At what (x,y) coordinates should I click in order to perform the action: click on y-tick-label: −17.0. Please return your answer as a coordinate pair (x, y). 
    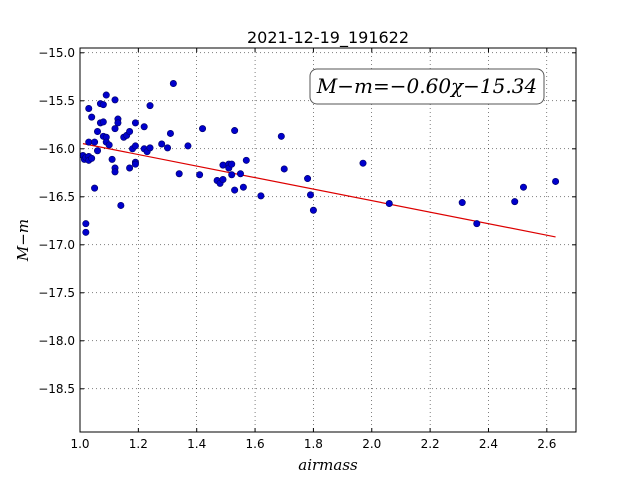
    Looking at the image, I should click on (56, 245).